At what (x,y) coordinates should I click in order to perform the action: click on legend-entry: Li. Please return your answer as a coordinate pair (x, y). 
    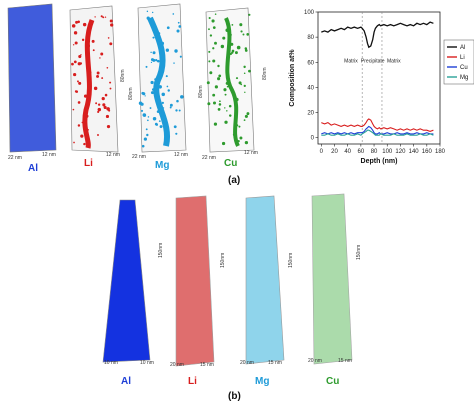
    Looking at the image, I should click on (462, 58).